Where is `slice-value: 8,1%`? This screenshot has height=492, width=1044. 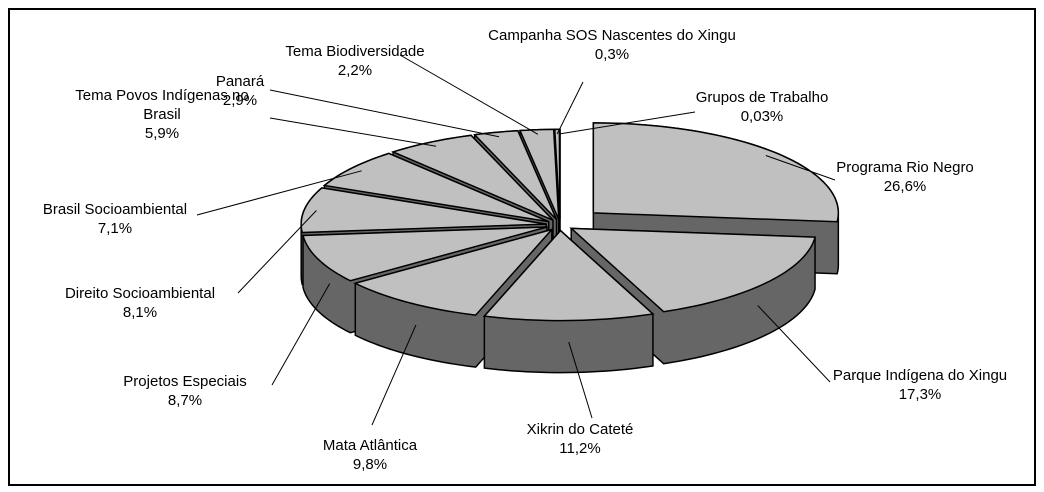
slice-value: 8,1% is located at coordinates (140, 312).